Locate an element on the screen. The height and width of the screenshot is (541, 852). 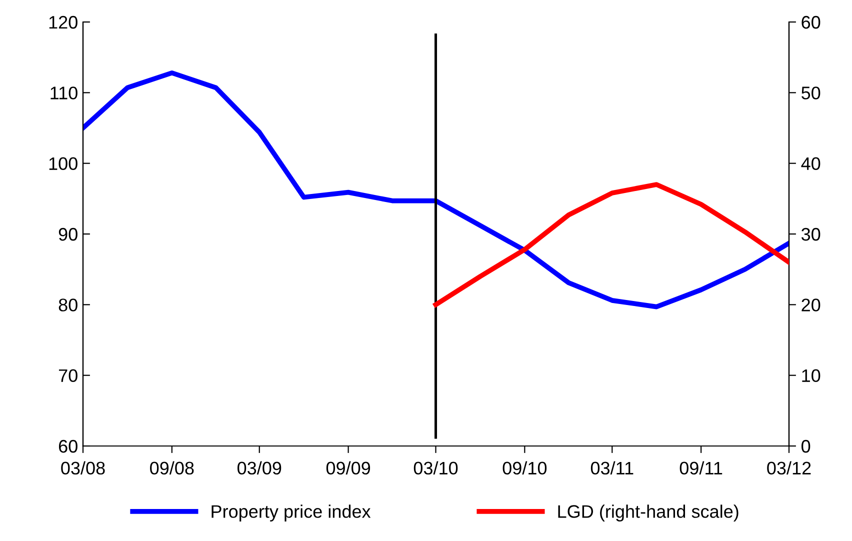
y-tick-label: 70 is located at coordinates (68, 375).